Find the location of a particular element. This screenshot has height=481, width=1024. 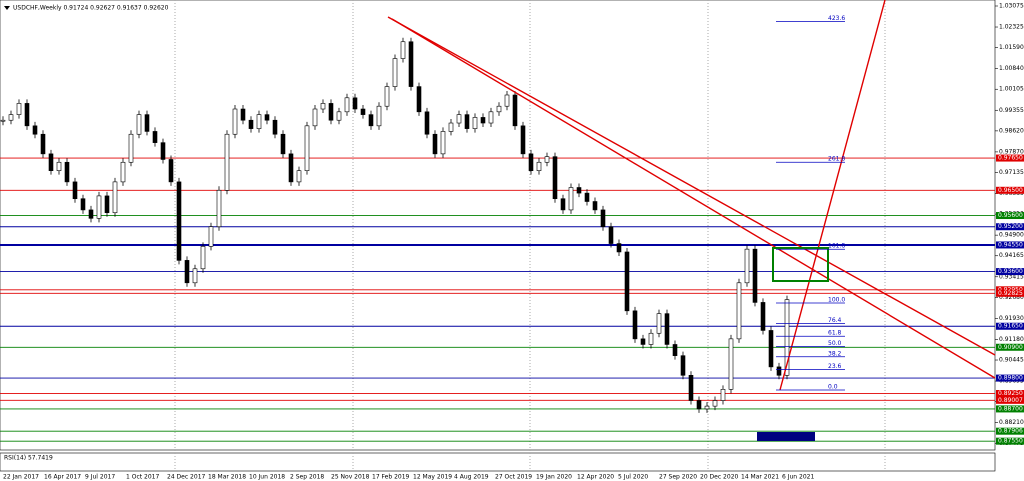

y-tick-label: 1.03075 is located at coordinates (1011, 5).